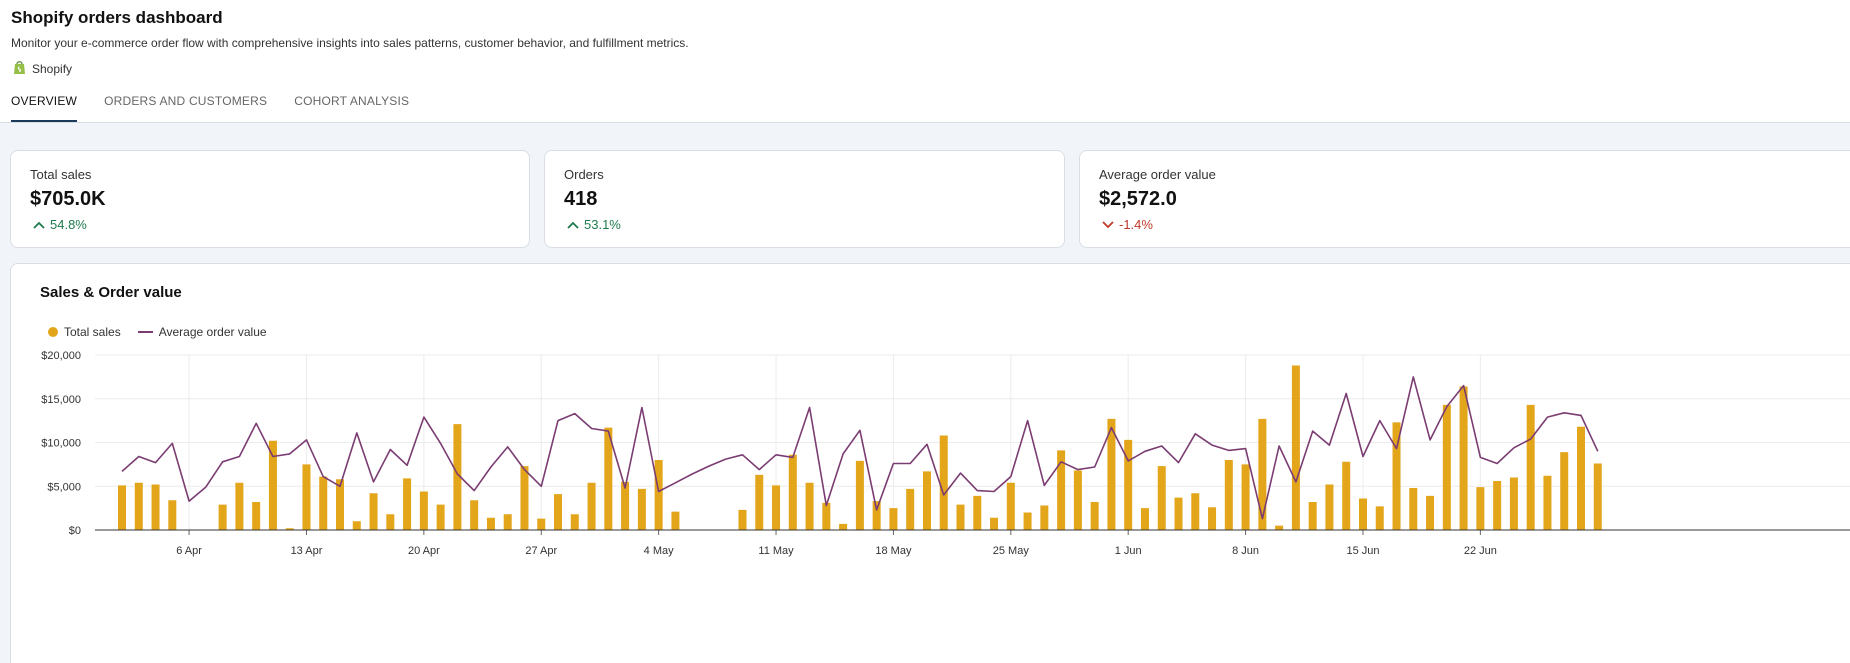 The image size is (1850, 663). I want to click on legend-swatch-line, so click(145, 332).